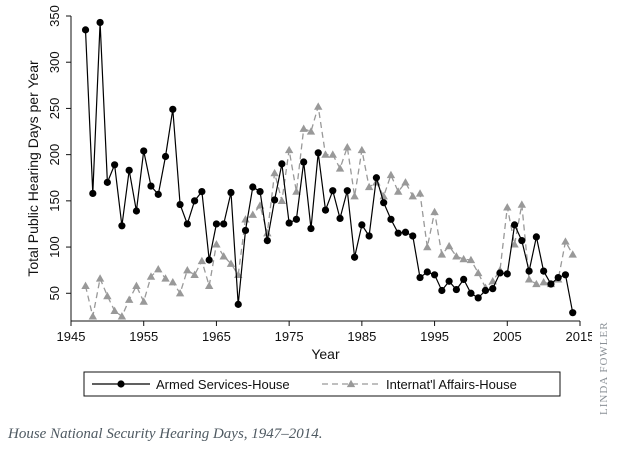 The width and height of the screenshot is (626, 449). What do you see at coordinates (604, 368) in the screenshot?
I see `photo-credit: LINDA FOWLER` at bounding box center [604, 368].